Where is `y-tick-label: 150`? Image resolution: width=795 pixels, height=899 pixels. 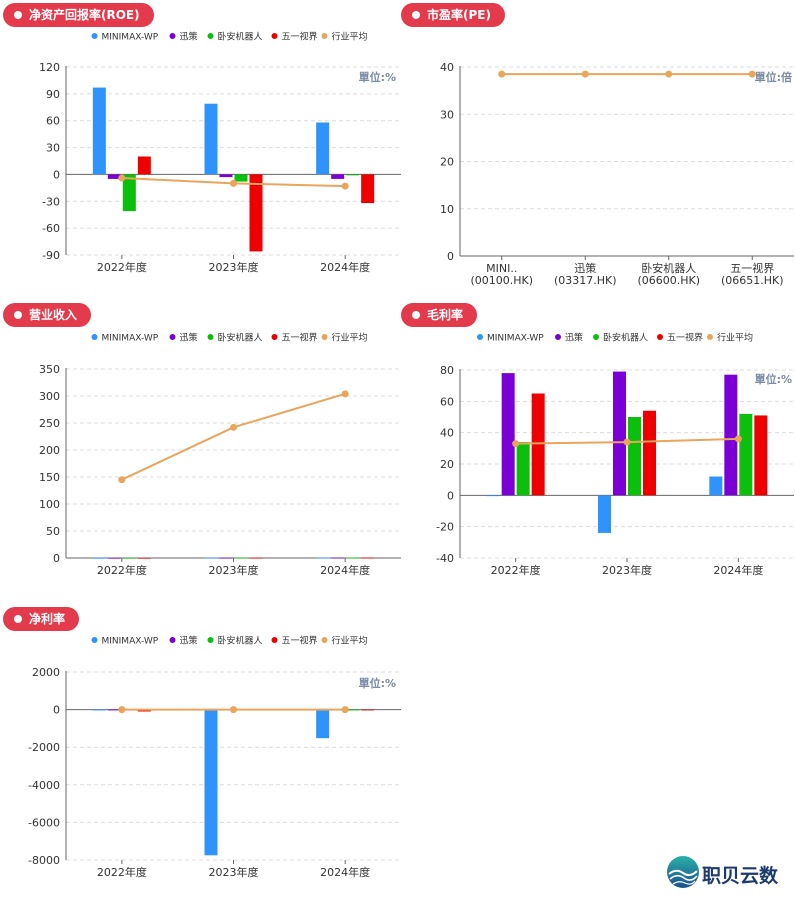
y-tick-label: 150 is located at coordinates (49, 477).